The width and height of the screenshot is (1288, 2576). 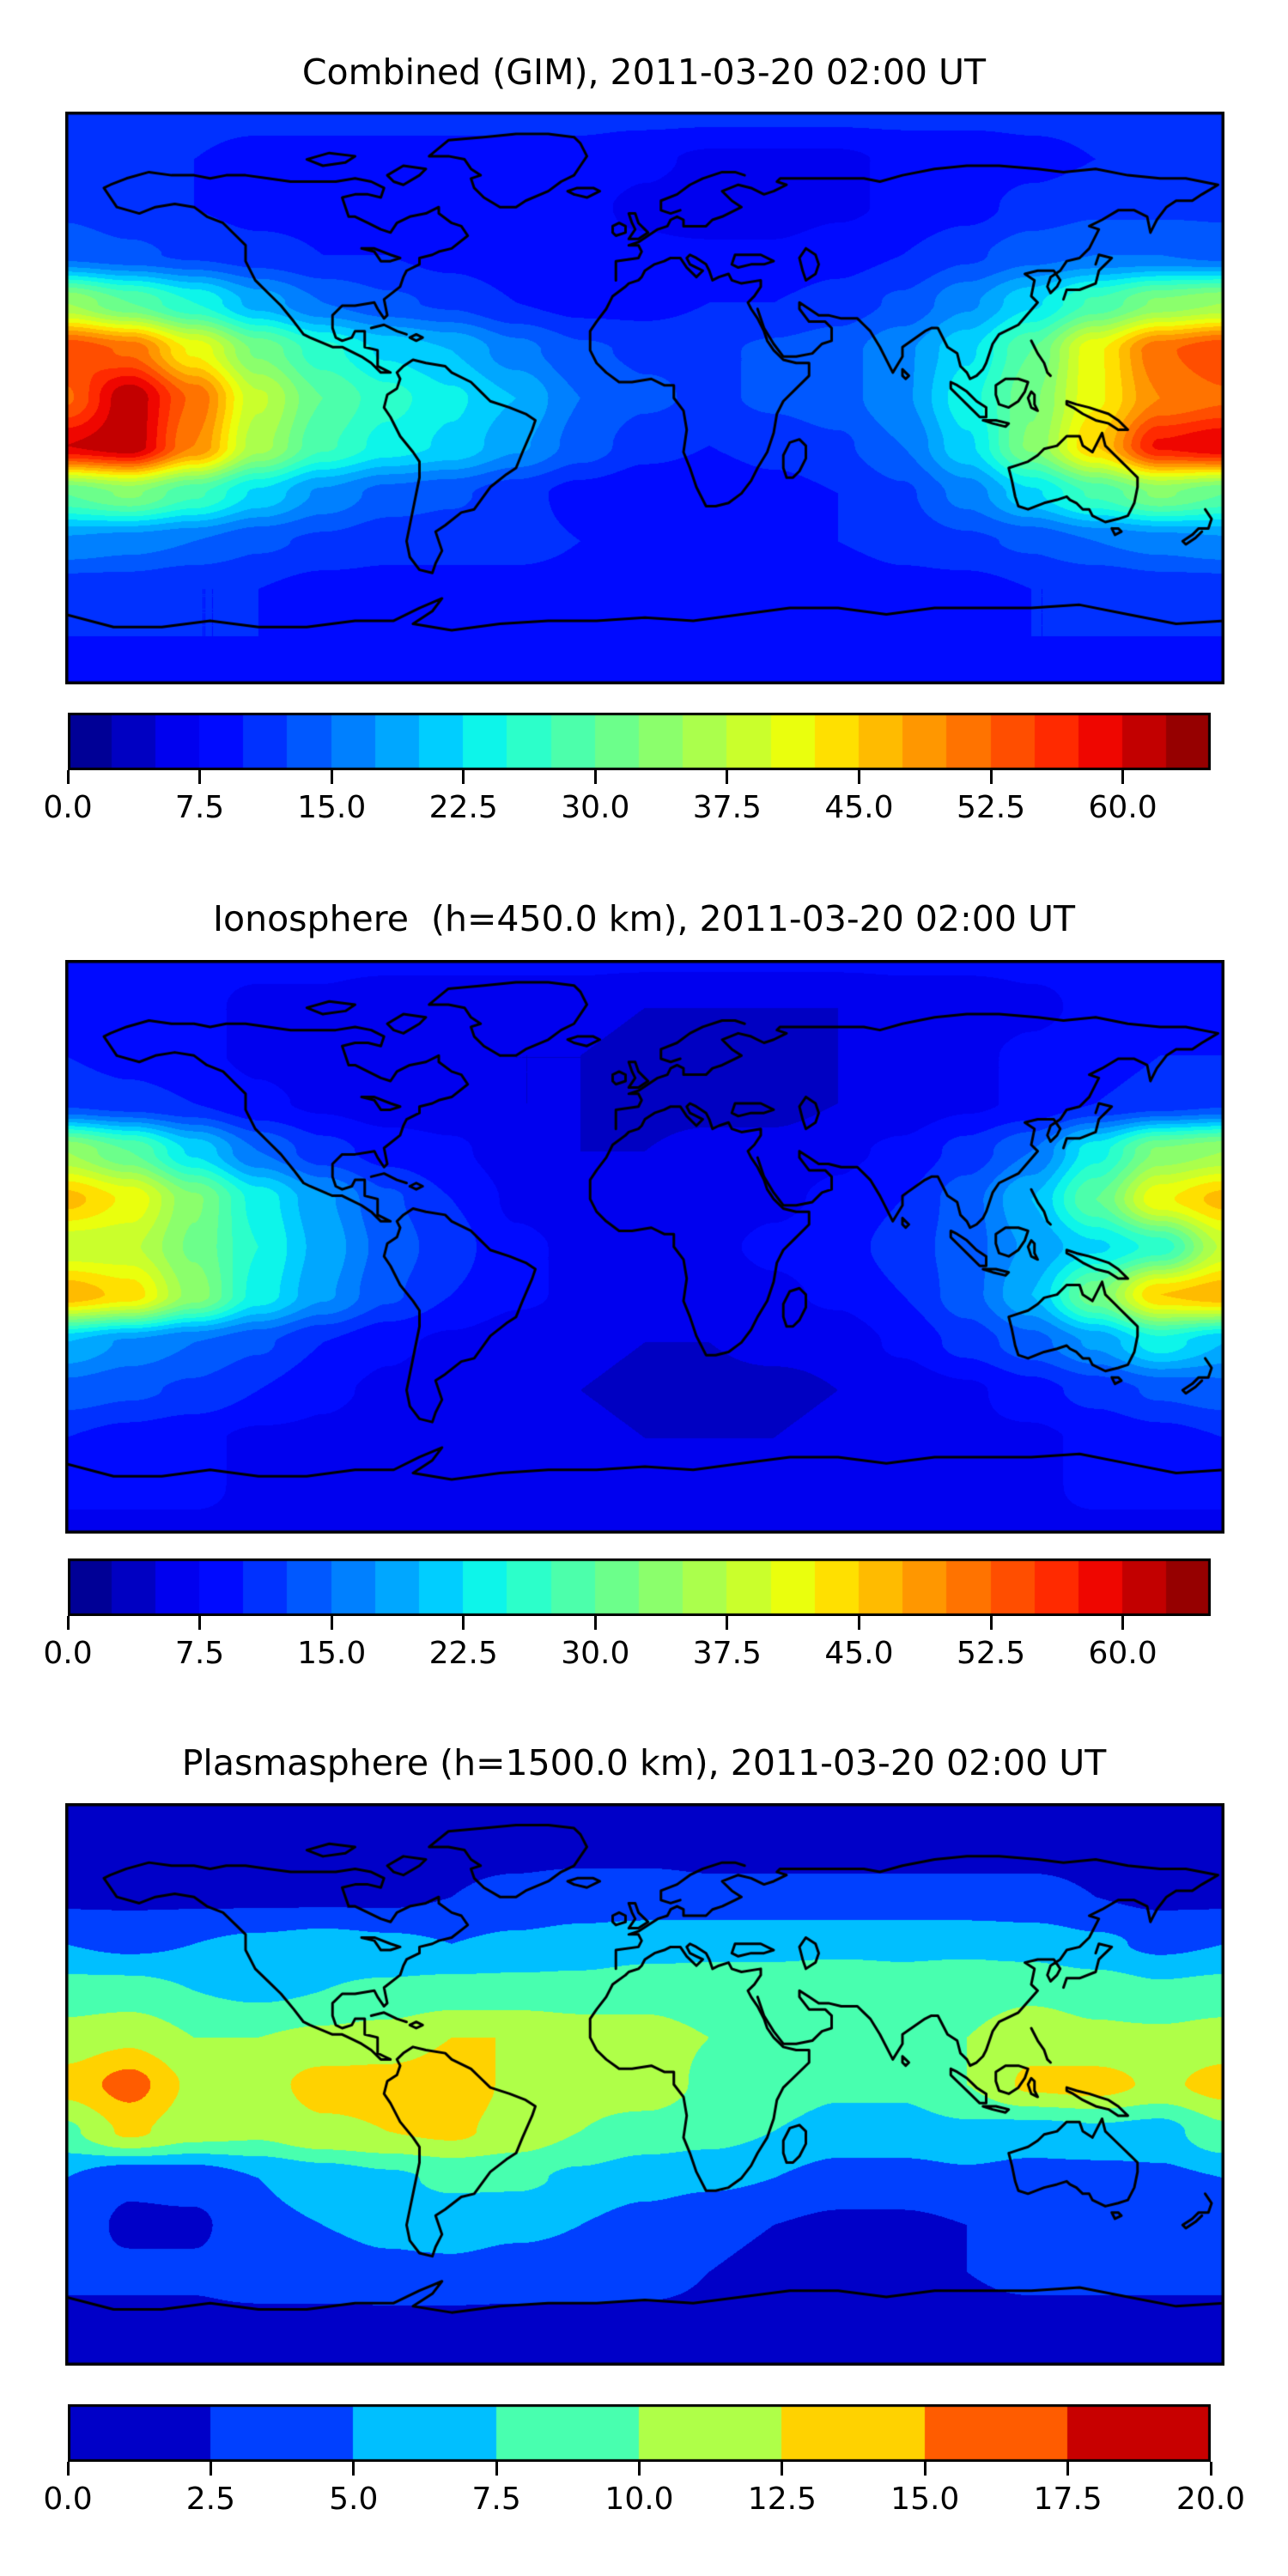 What do you see at coordinates (640, 1587) in the screenshot?
I see `colorbar-gradient-ionosphere` at bounding box center [640, 1587].